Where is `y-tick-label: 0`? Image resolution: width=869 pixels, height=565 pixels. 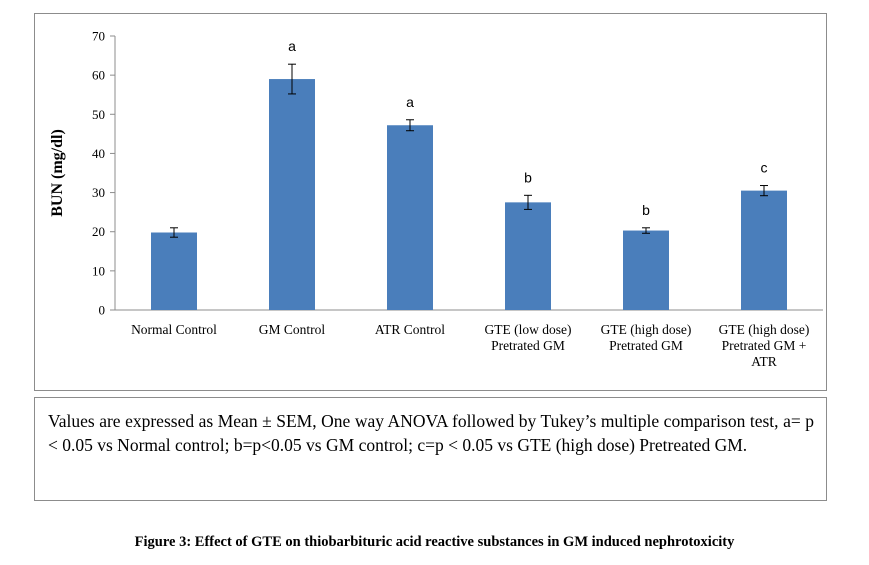 y-tick-label: 0 is located at coordinates (102, 310).